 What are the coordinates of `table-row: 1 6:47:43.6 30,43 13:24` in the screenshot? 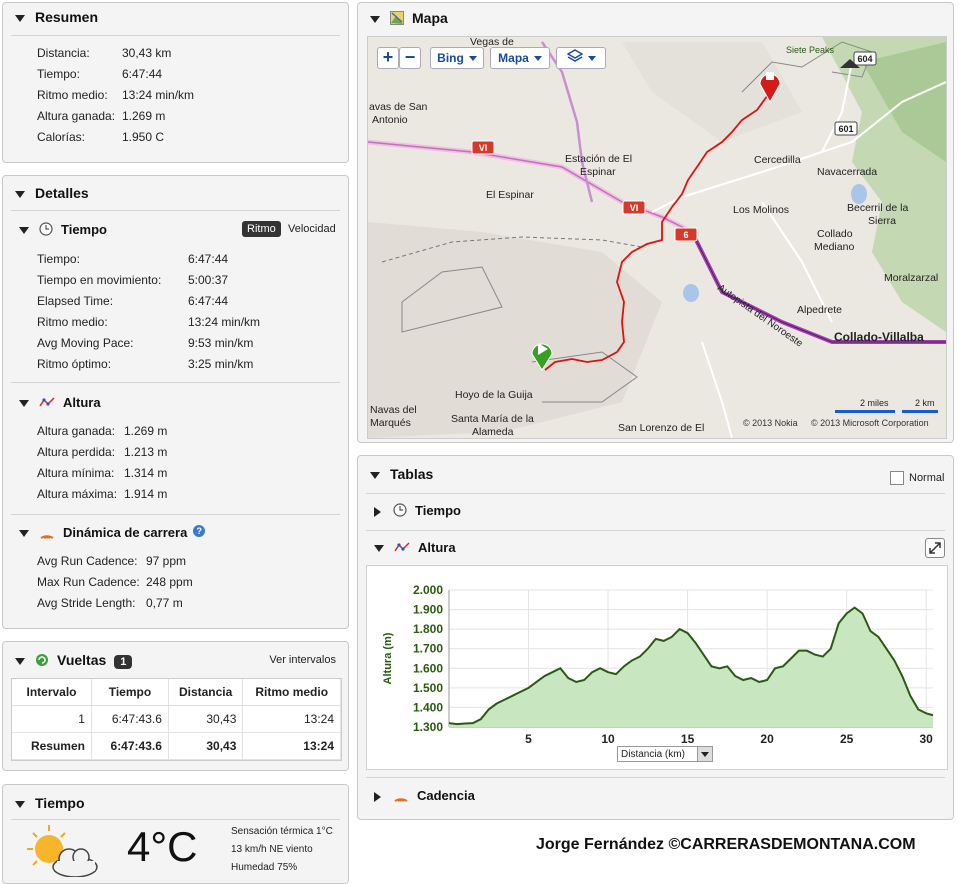 It's located at (176, 719).